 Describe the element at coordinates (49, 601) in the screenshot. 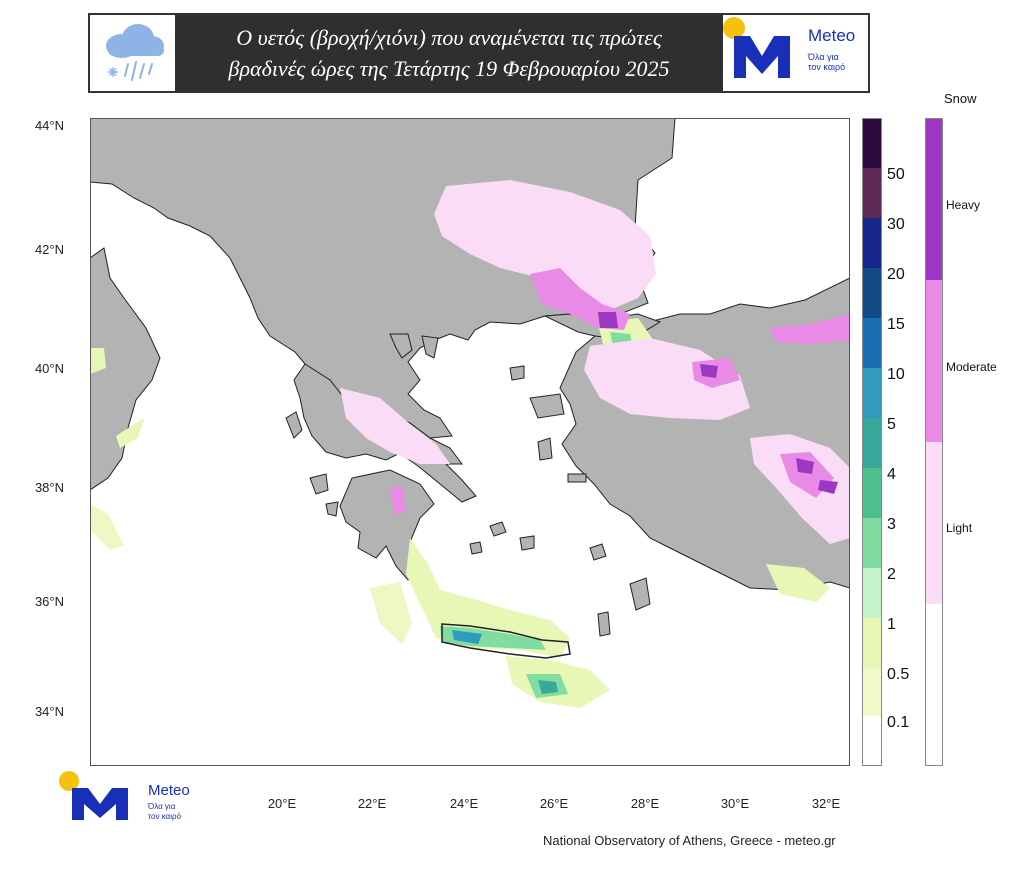

I see `lat-label-36: 36°N` at that location.